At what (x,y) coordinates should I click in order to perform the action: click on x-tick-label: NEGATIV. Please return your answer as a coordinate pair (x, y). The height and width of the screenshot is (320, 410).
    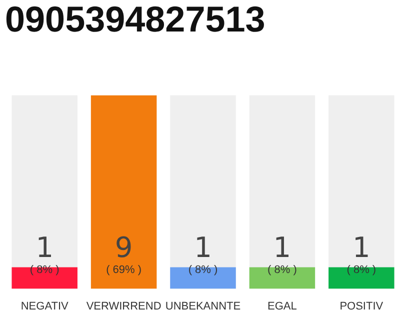
    Looking at the image, I should click on (44, 306).